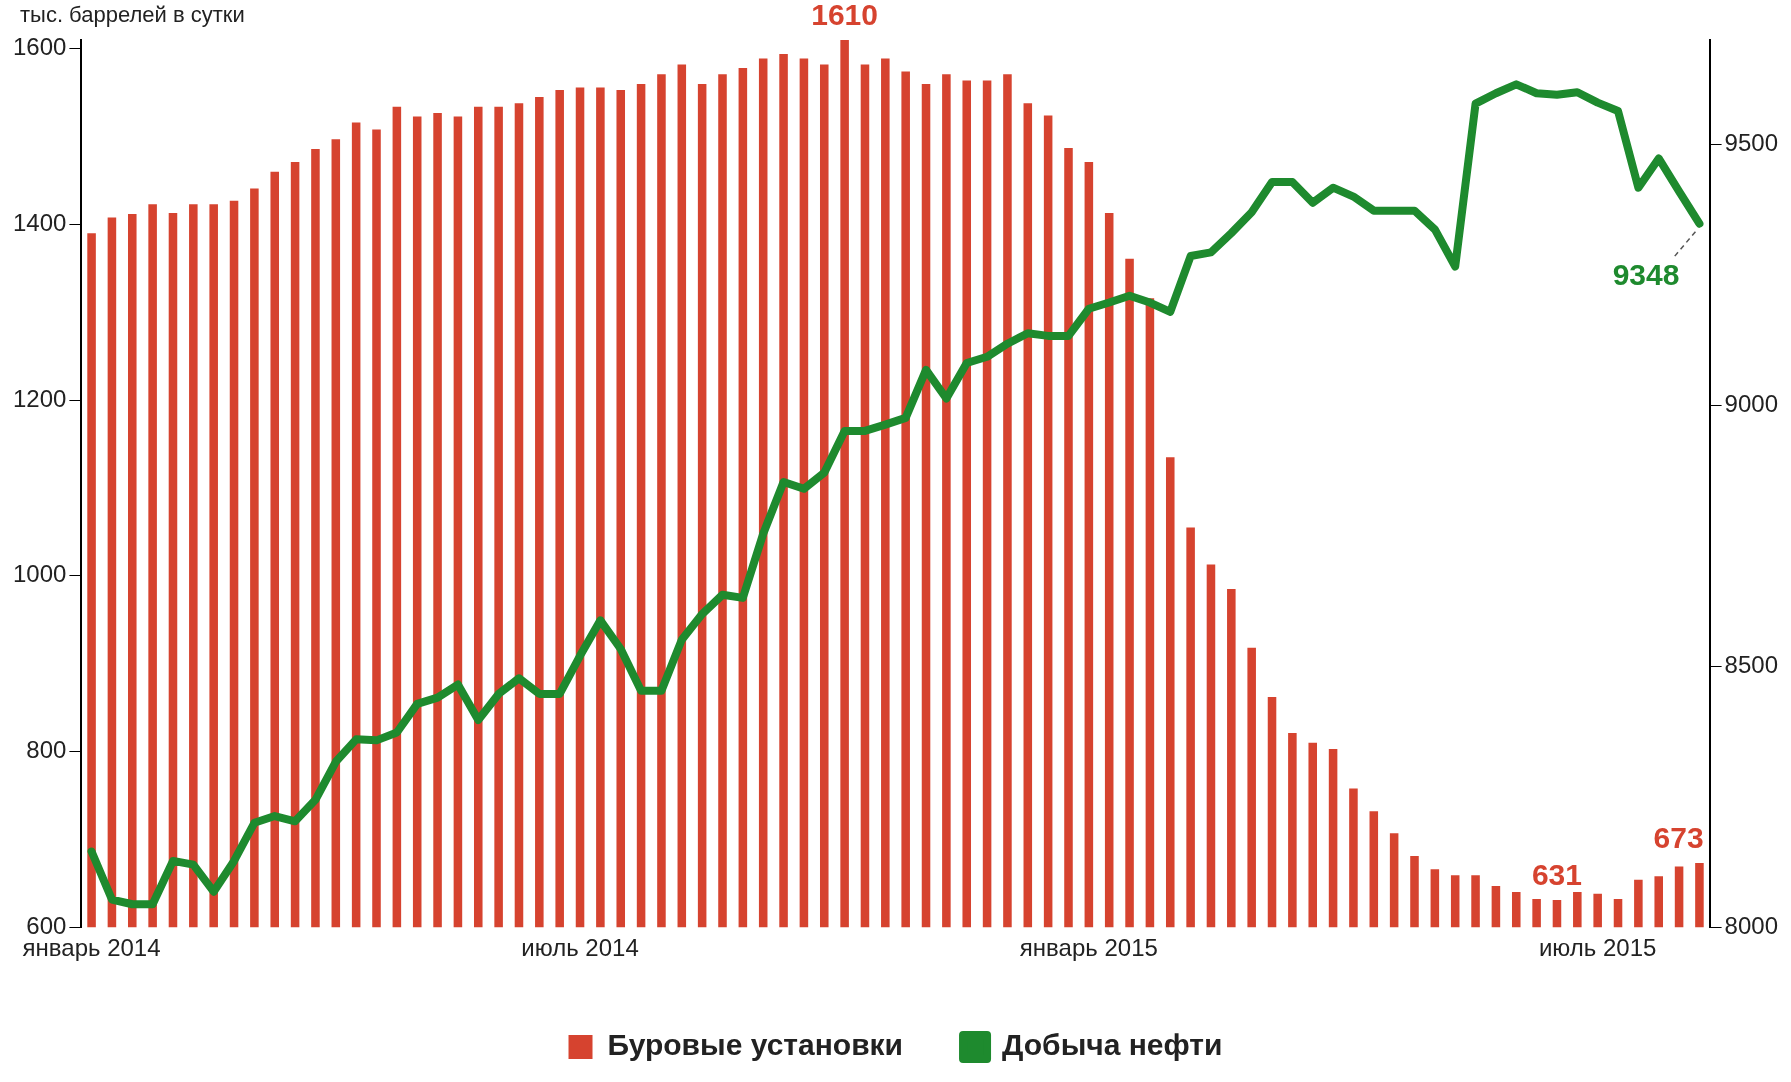  What do you see at coordinates (40, 223) in the screenshot?
I see `y-tick-label: 1400` at bounding box center [40, 223].